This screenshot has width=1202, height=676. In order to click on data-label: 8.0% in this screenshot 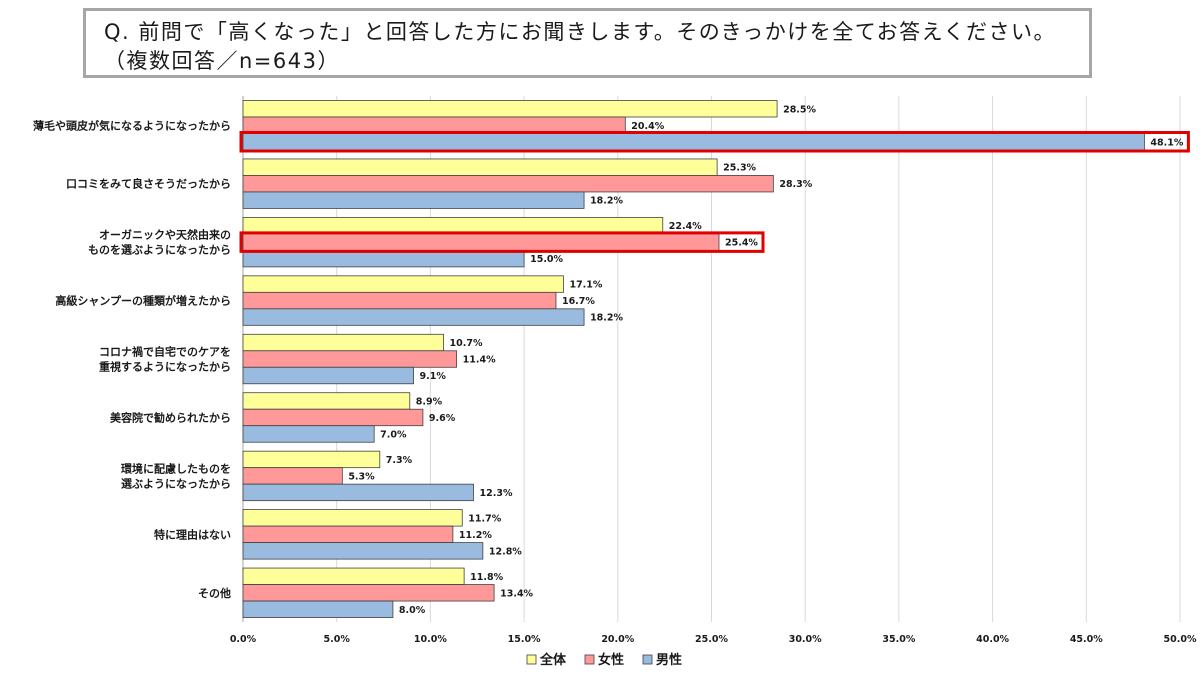, I will do `click(412, 610)`.